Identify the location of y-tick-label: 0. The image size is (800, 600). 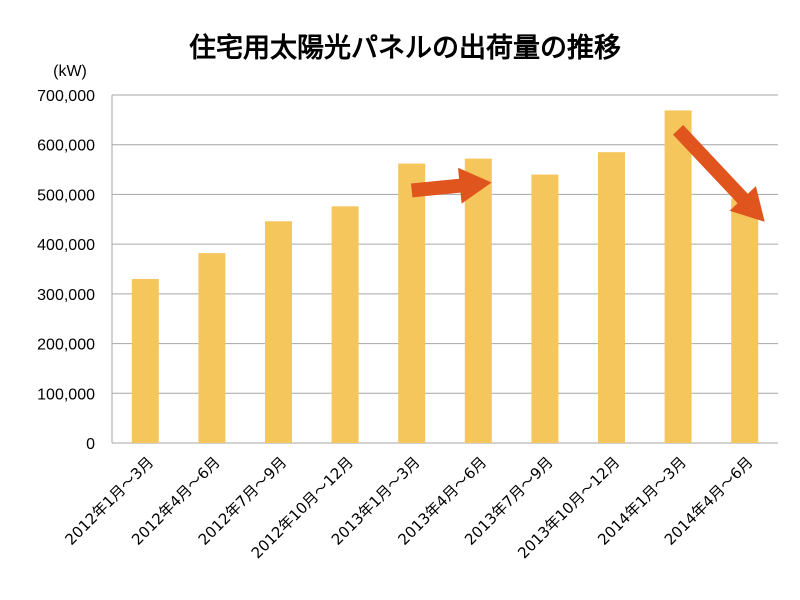
(90, 444).